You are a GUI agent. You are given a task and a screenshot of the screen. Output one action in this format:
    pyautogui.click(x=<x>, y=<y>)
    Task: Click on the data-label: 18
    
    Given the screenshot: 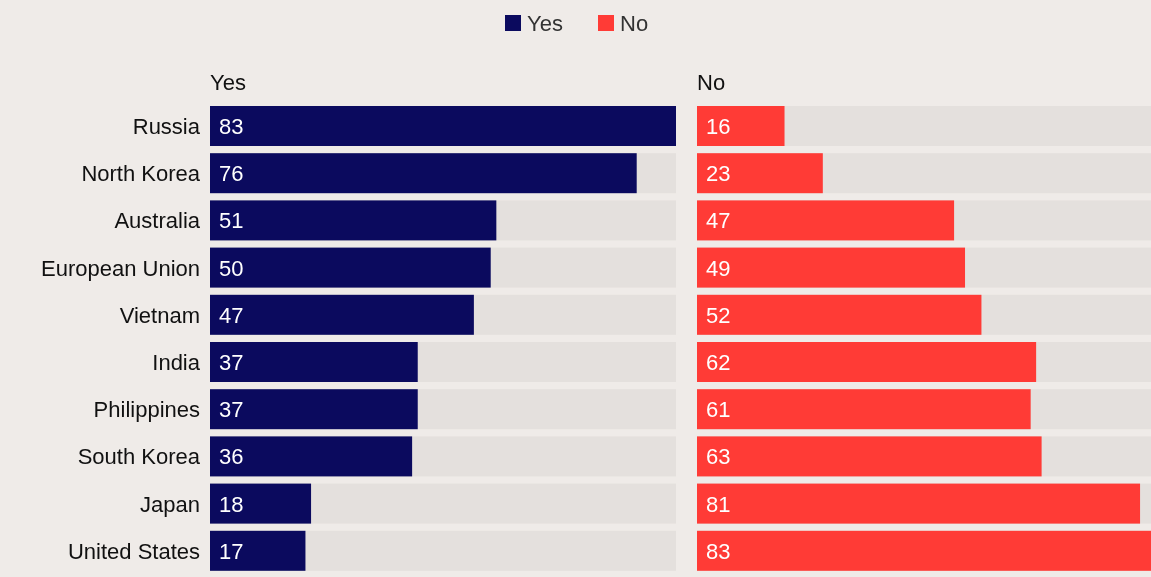 What is the action you would take?
    pyautogui.click(x=231, y=504)
    